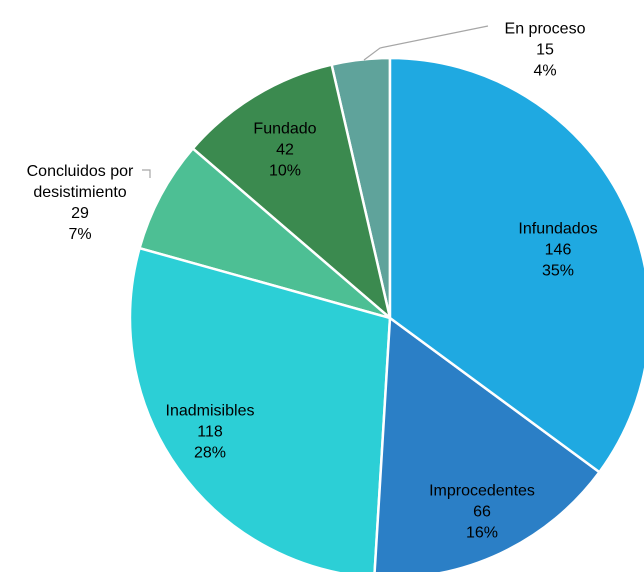 The image size is (644, 572). Describe the element at coordinates (80, 182) in the screenshot. I see `label-name: Concluidos por desistimiento` at that location.